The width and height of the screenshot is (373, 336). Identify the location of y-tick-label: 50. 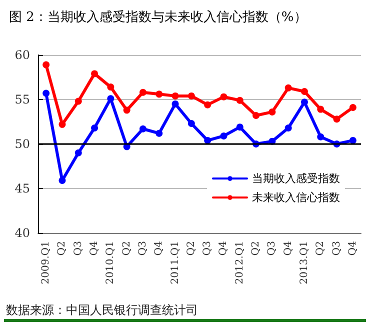
(22, 144).